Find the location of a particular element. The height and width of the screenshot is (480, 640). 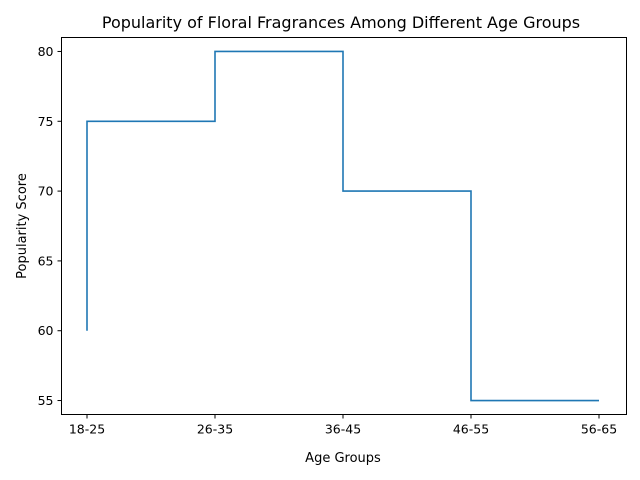

y-tick-label: 60 is located at coordinates (46, 330).